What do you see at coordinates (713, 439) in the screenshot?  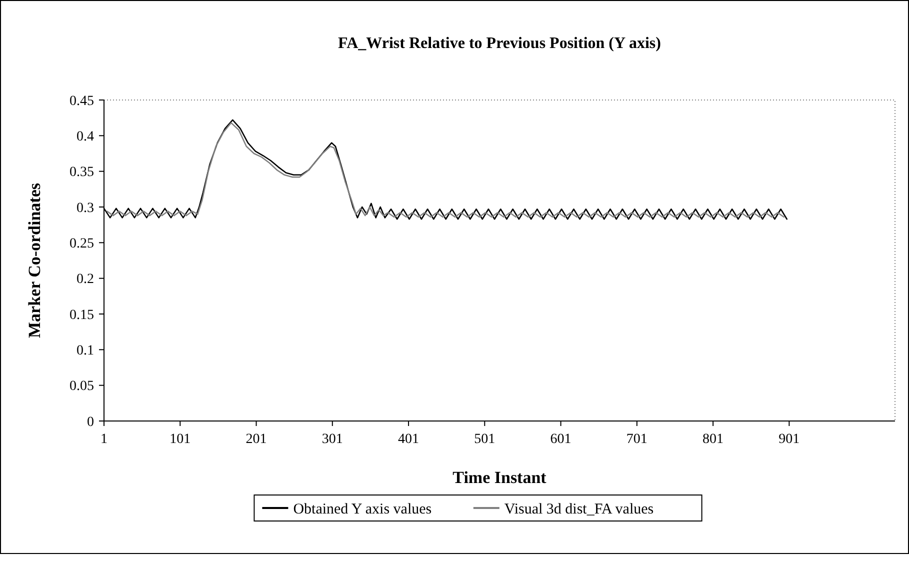 I see `x-tick-label: 801` at bounding box center [713, 439].